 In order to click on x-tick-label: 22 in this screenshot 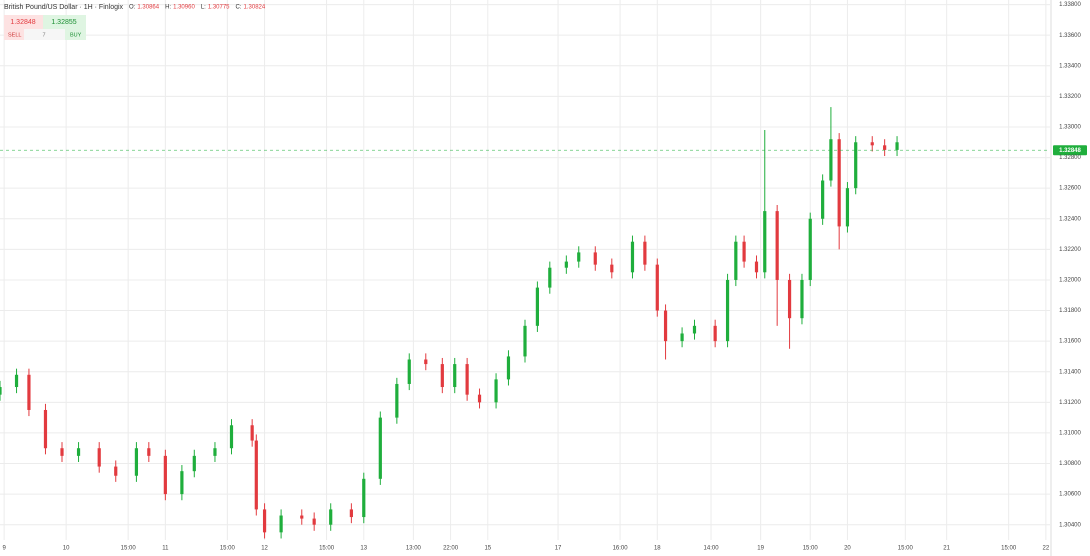, I will do `click(1046, 549)`.